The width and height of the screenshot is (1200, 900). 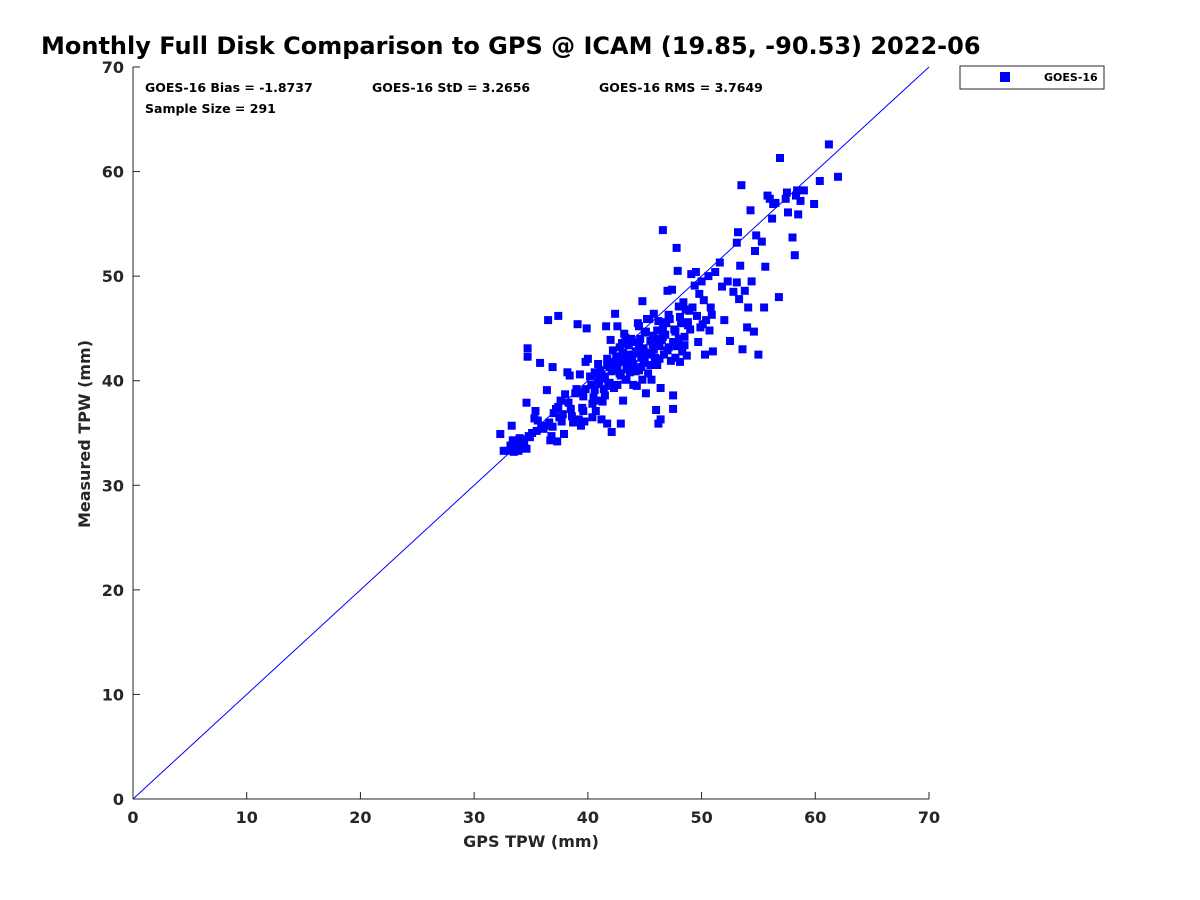 I want to click on sample-size-annotation: Sample Size = 291, so click(x=210, y=108).